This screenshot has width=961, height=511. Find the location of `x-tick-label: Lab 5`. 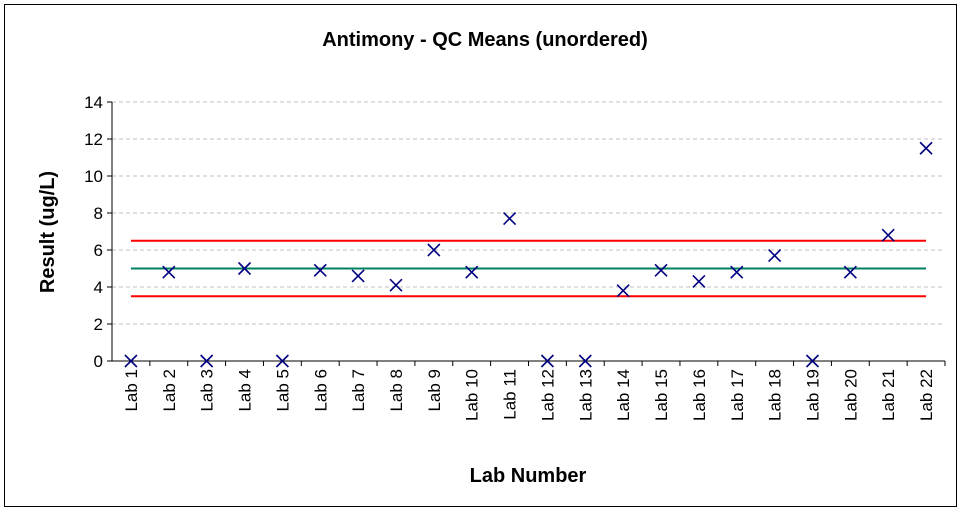

x-tick-label: Lab 5 is located at coordinates (282, 390).